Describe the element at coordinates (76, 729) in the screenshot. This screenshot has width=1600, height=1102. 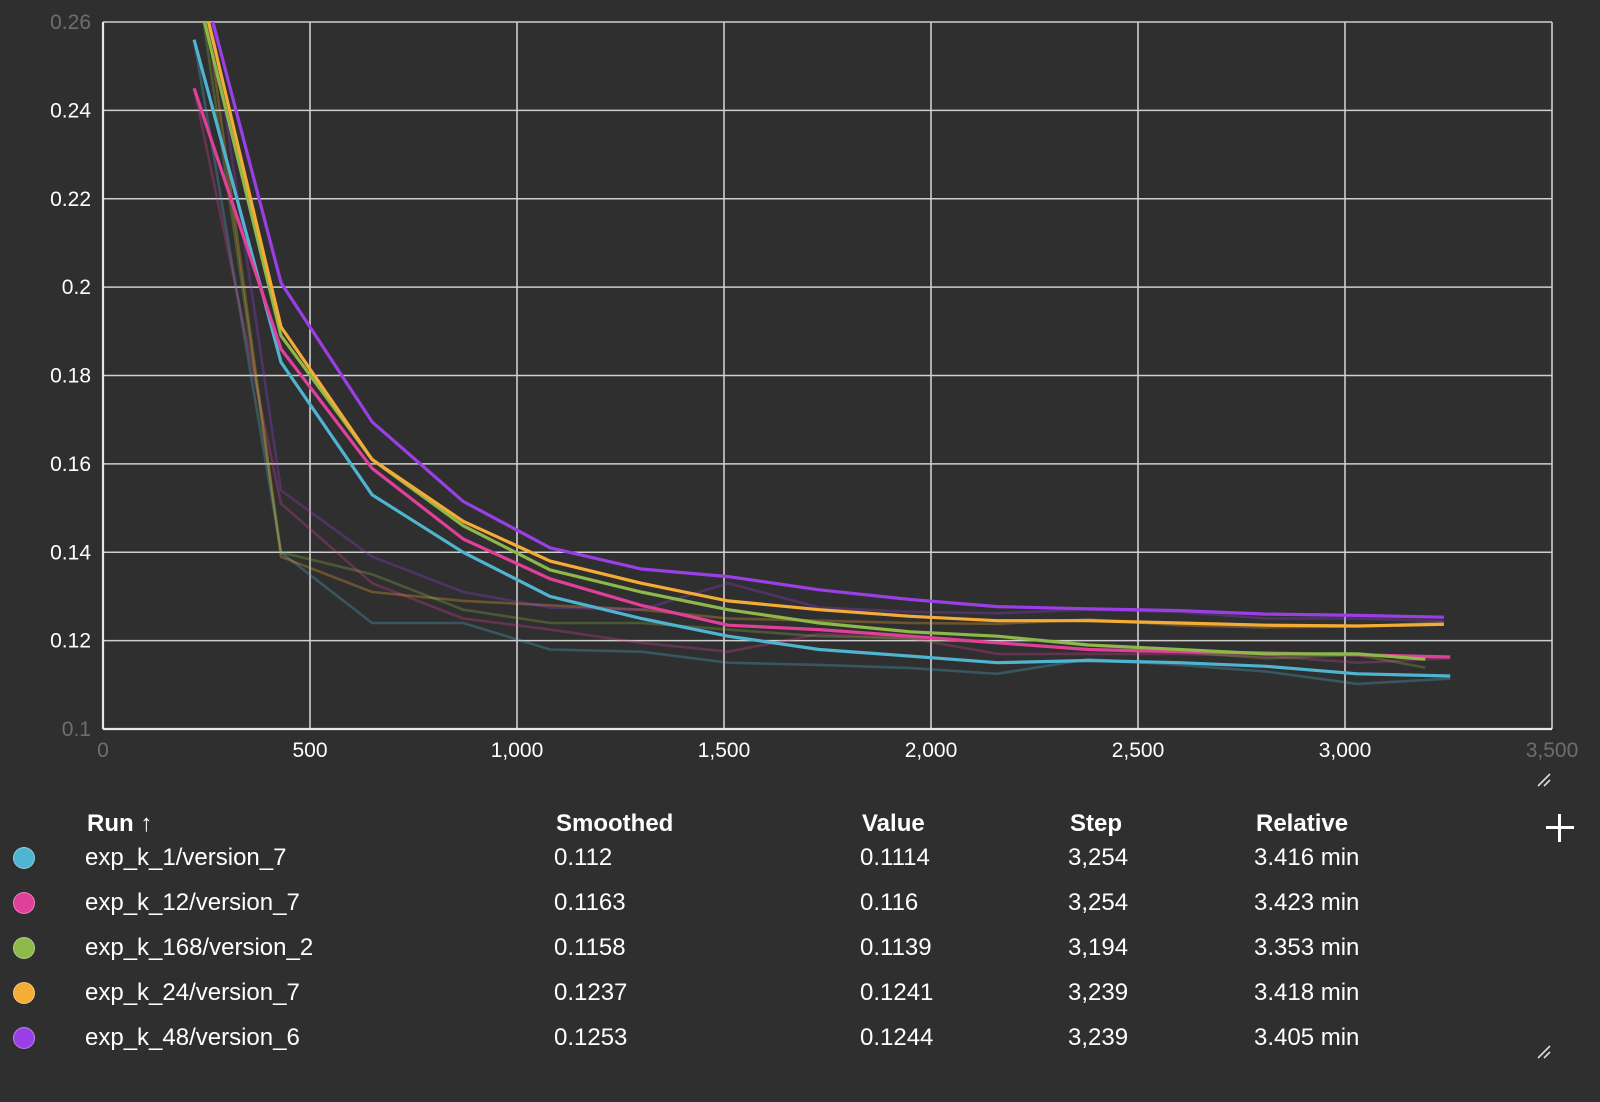
I see `y-tick-label: 0.1` at that location.